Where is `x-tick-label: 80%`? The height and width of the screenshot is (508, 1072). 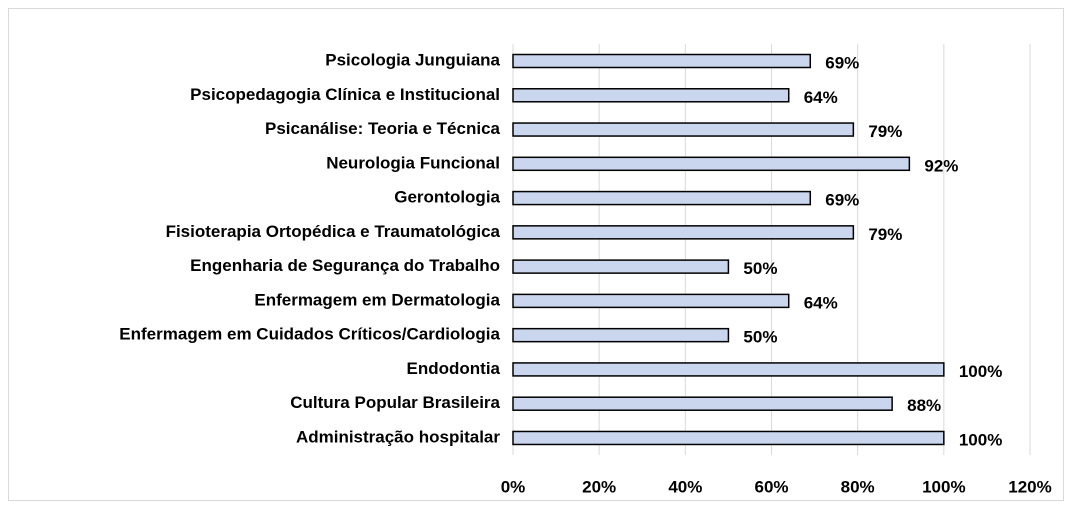 x-tick-label: 80% is located at coordinates (858, 486).